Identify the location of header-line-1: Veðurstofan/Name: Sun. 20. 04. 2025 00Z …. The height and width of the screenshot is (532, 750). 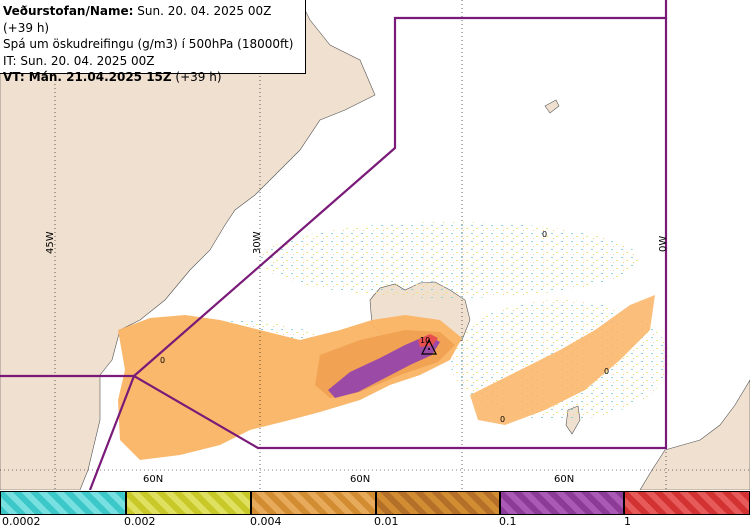
(137, 19).